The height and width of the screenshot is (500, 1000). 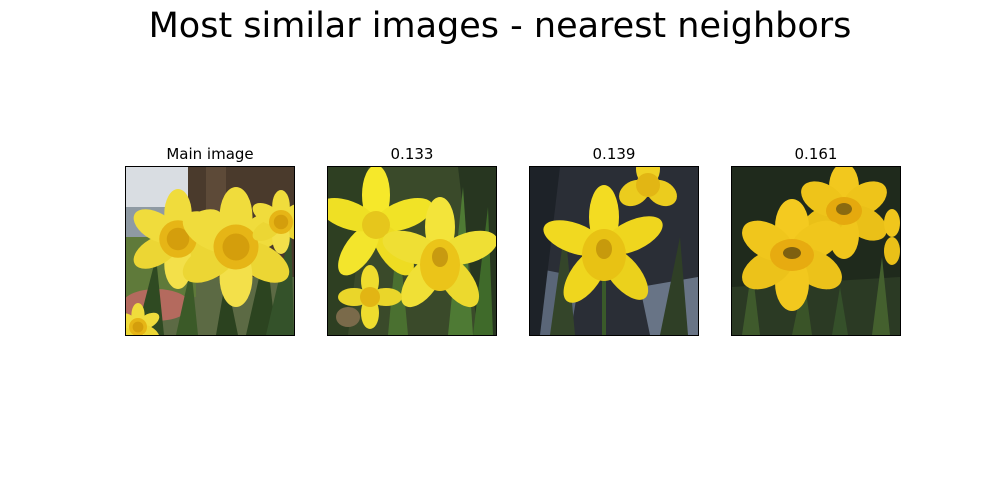 I want to click on panel-neighbor-3: 0.161, so click(x=816, y=239).